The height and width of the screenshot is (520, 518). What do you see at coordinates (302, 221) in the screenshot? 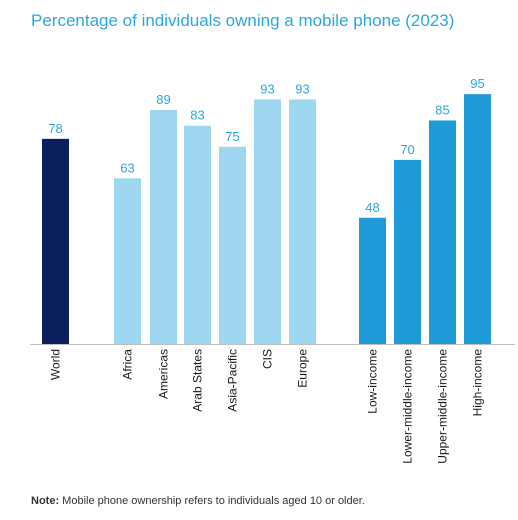
I see `bar-europe` at bounding box center [302, 221].